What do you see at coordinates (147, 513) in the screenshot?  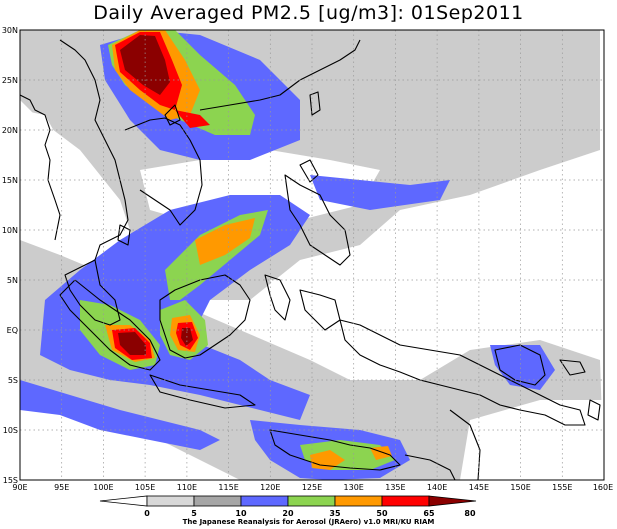 I see `colorbar-label: 0` at bounding box center [147, 513].